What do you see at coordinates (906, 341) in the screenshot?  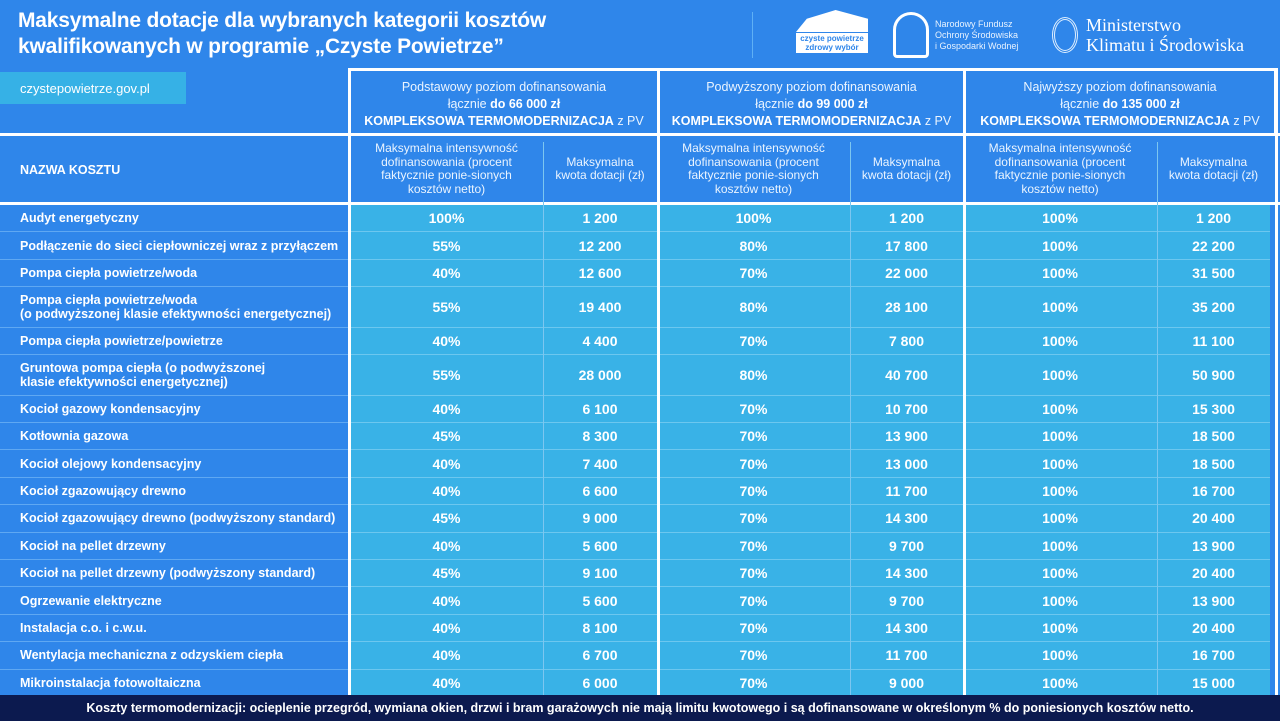 I see `amount-value: 7 800` at bounding box center [906, 341].